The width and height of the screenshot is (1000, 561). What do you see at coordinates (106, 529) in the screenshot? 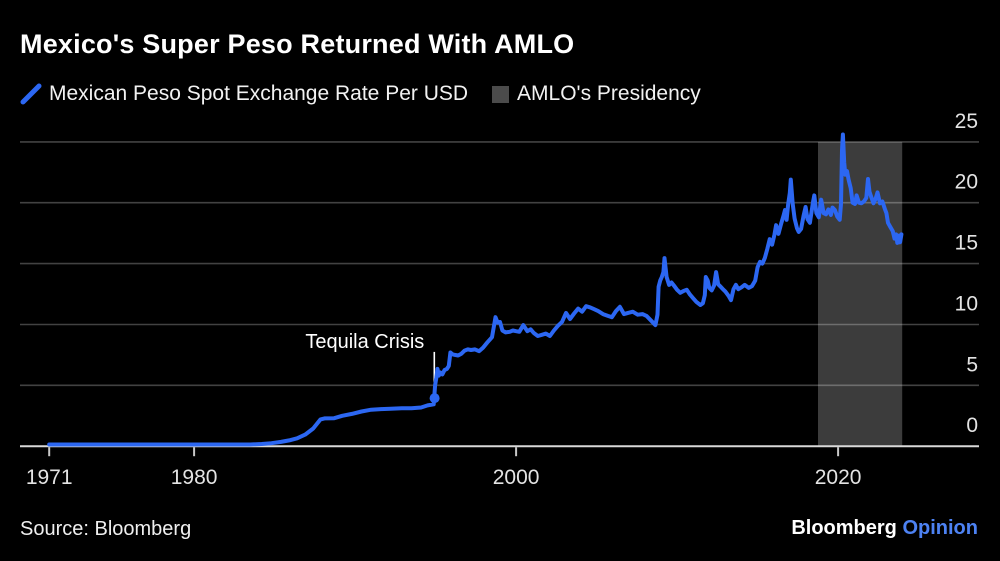
I see `source-label: Source: Bloomberg` at bounding box center [106, 529].